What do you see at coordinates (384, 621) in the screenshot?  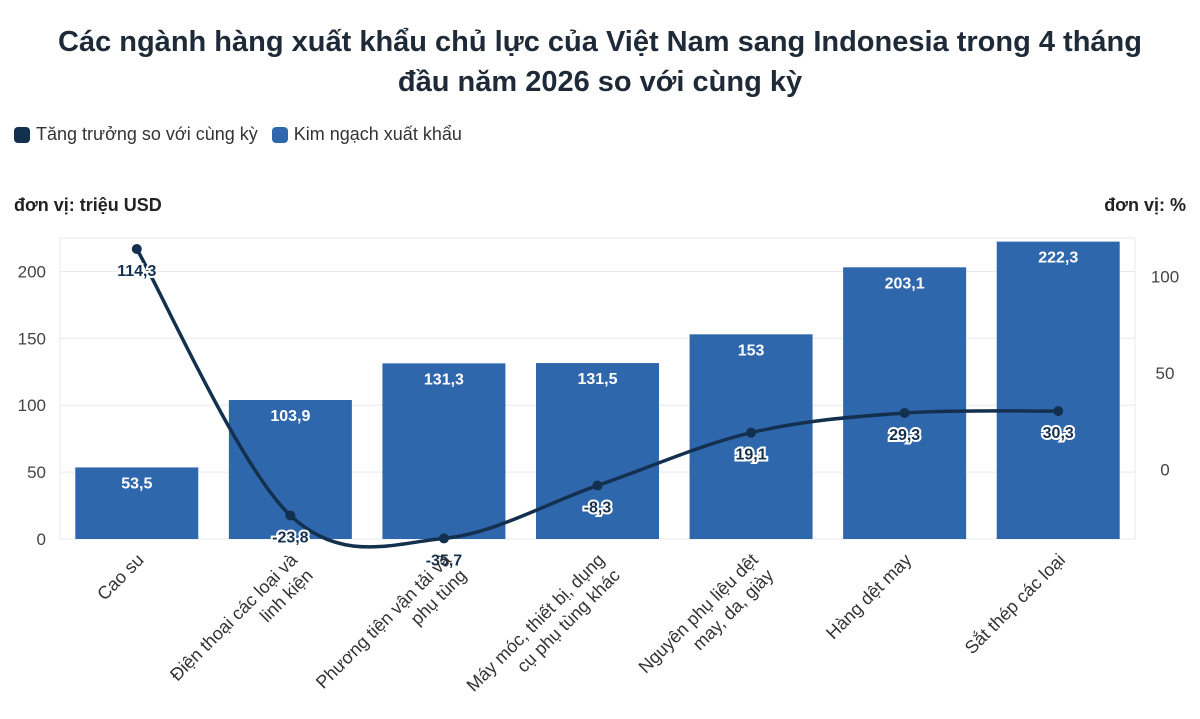 I see `x-axis-category-label-line: Phương tiện vận tải và` at bounding box center [384, 621].